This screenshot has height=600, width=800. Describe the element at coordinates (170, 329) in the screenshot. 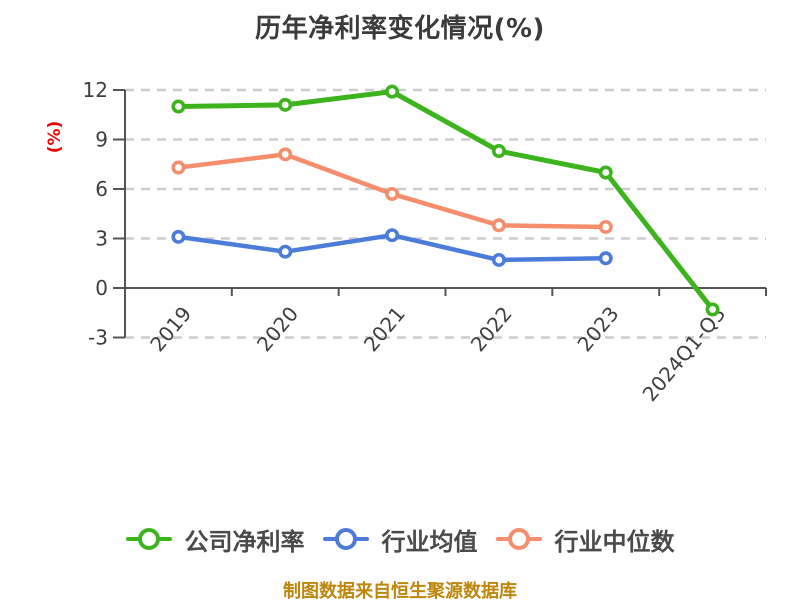

I see `x-tick-label: 2019` at that location.